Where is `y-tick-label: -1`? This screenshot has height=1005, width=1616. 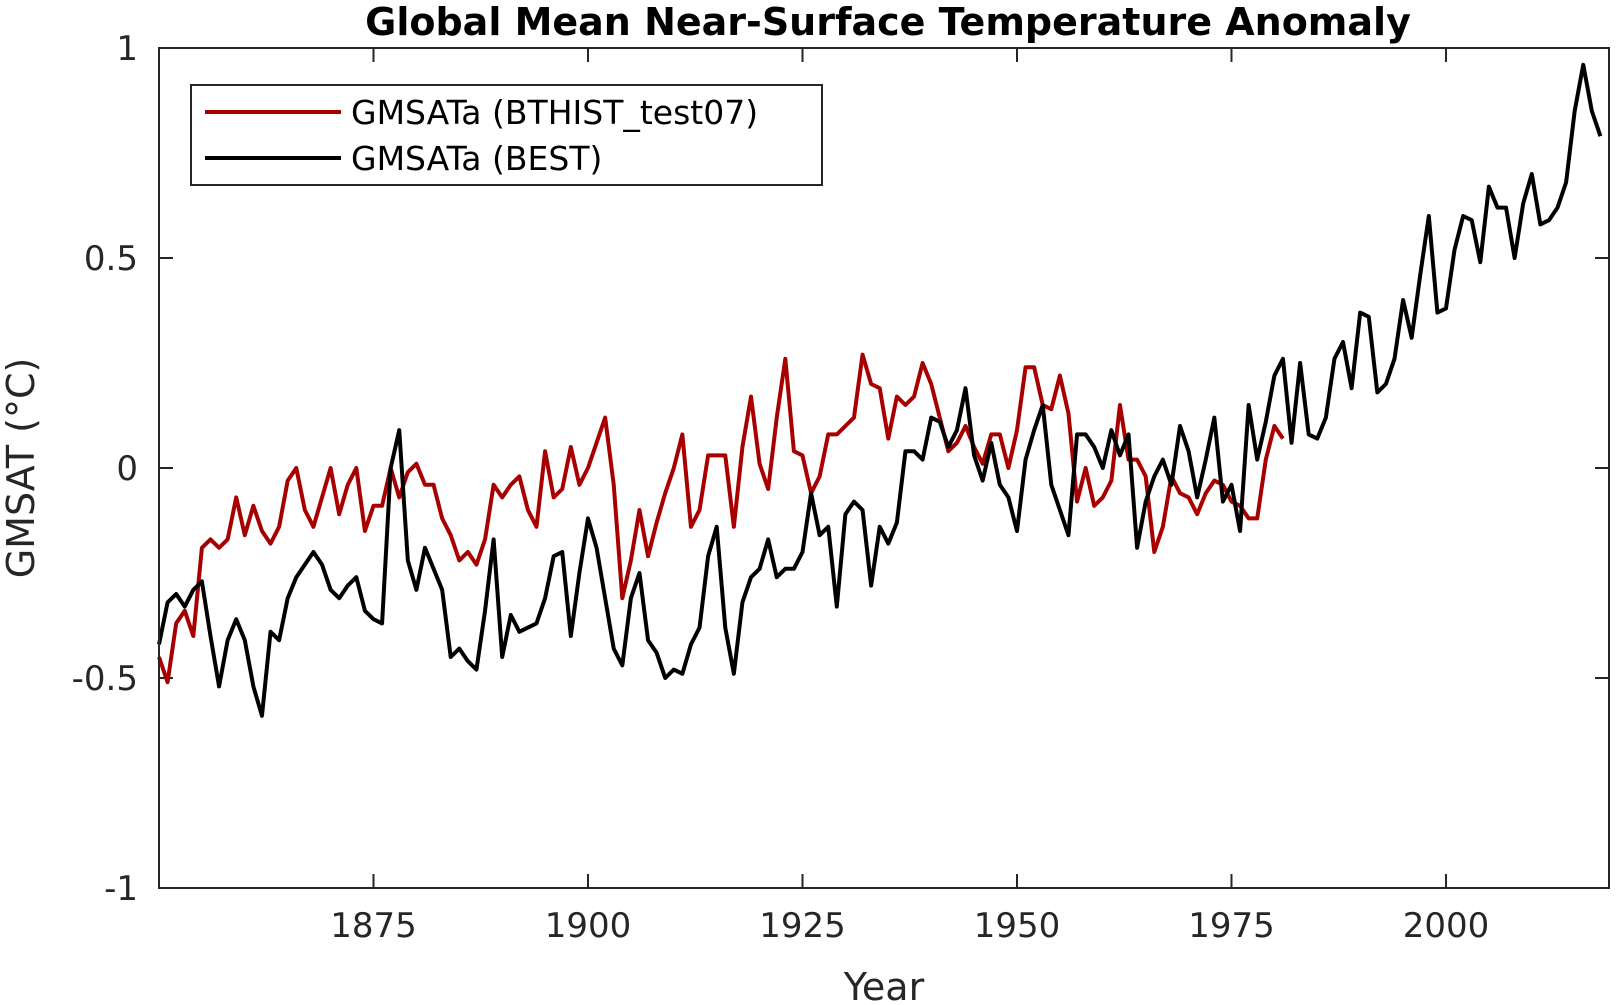 y-tick-label: -1 is located at coordinates (121, 889).